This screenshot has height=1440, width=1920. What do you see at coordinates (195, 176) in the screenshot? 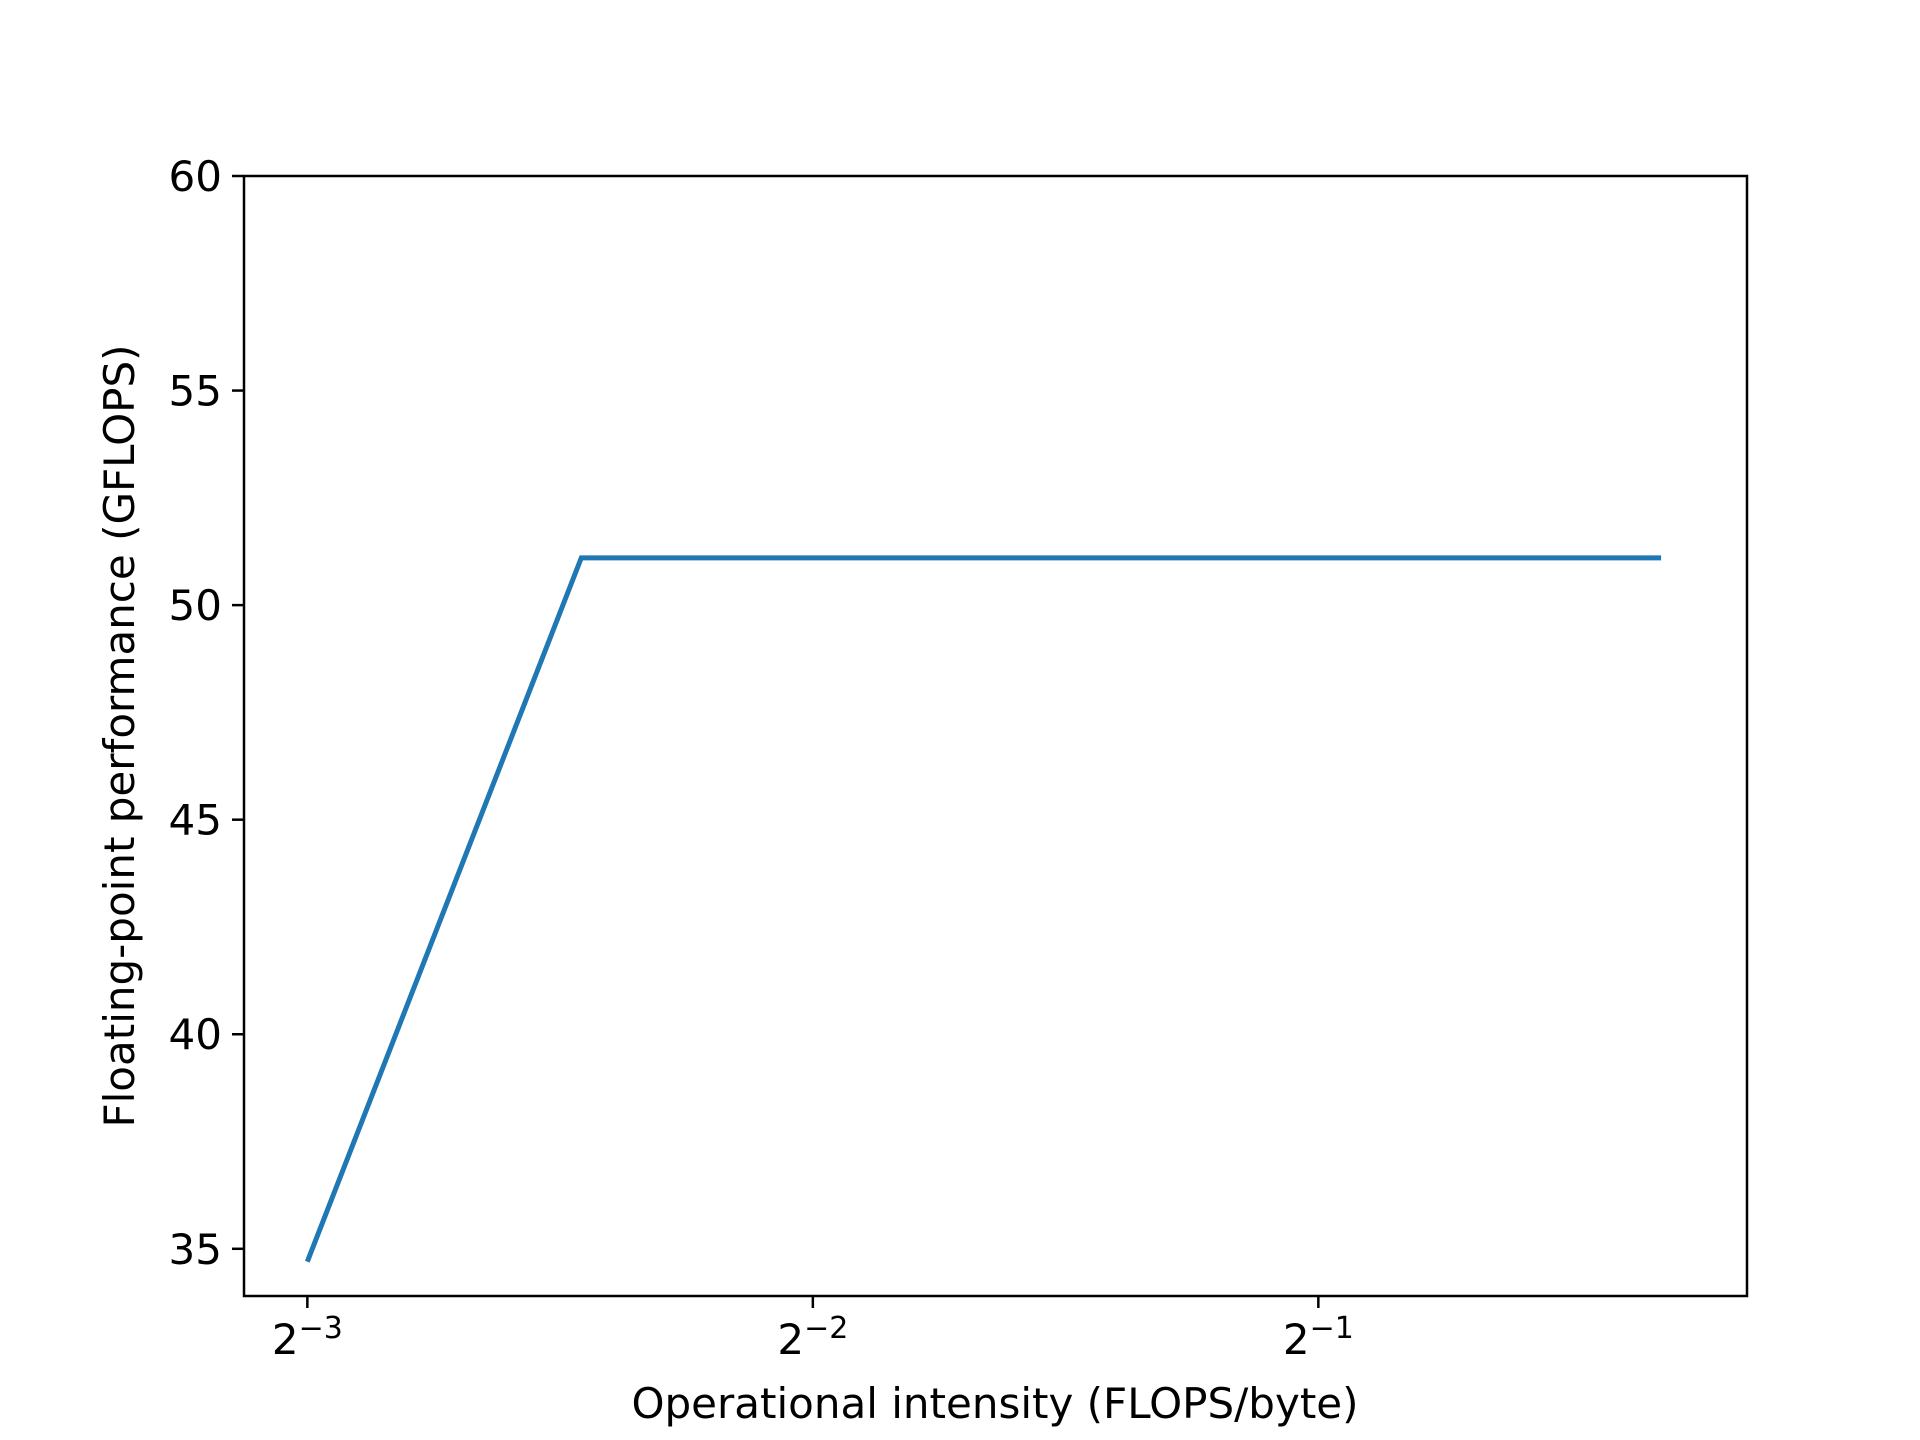
I see `y-tick-label: 60` at bounding box center [195, 176].